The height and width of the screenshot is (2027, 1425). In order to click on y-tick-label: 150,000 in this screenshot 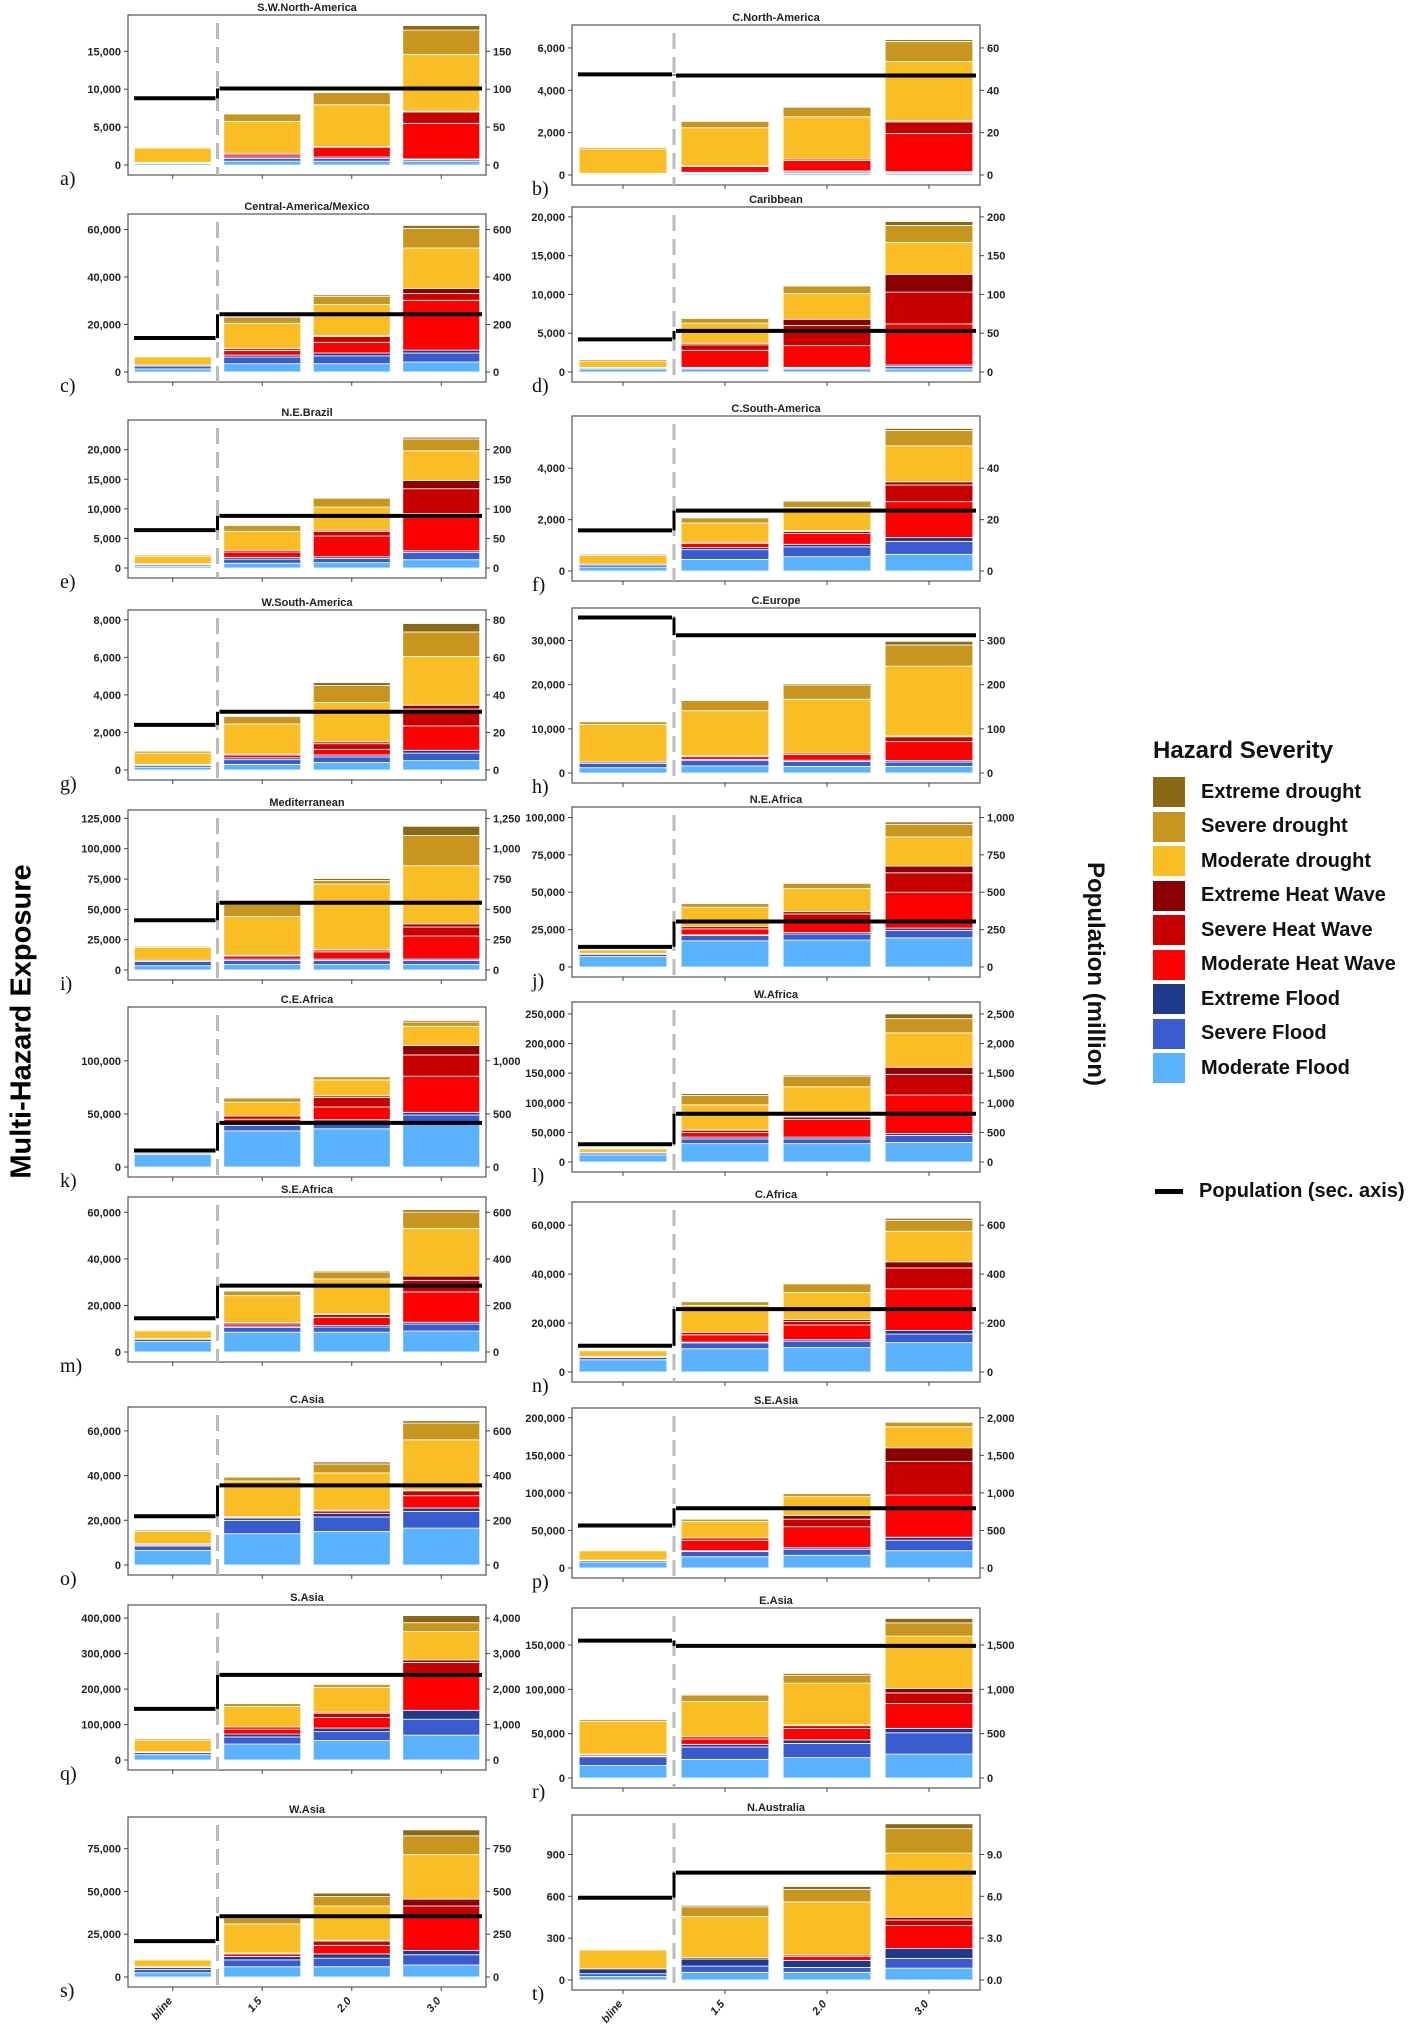, I will do `click(545, 1456)`.